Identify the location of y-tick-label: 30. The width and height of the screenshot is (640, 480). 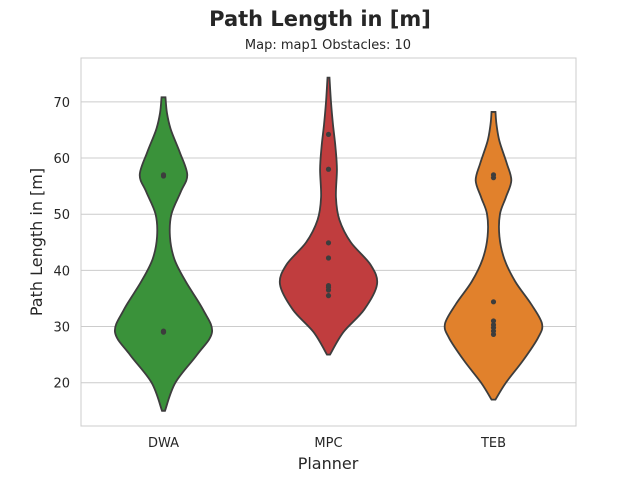
(61, 328).